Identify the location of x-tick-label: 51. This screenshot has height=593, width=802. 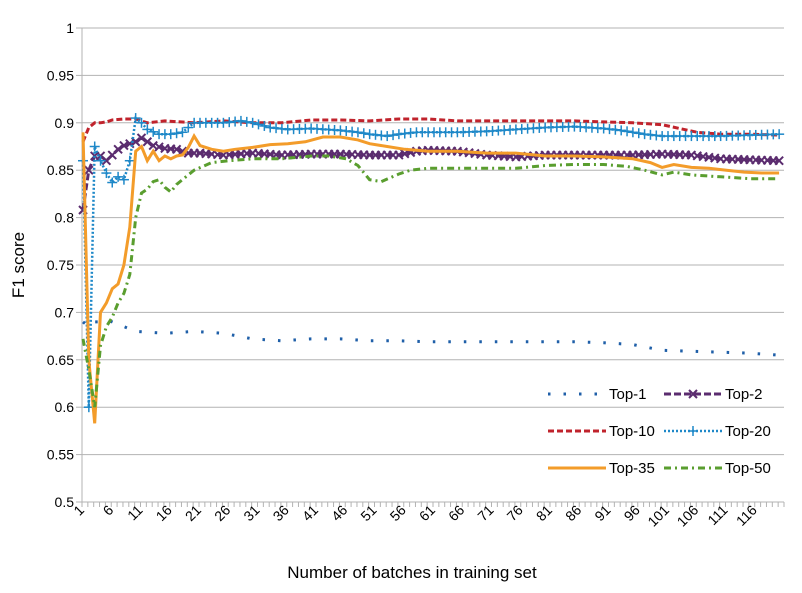
(368, 513).